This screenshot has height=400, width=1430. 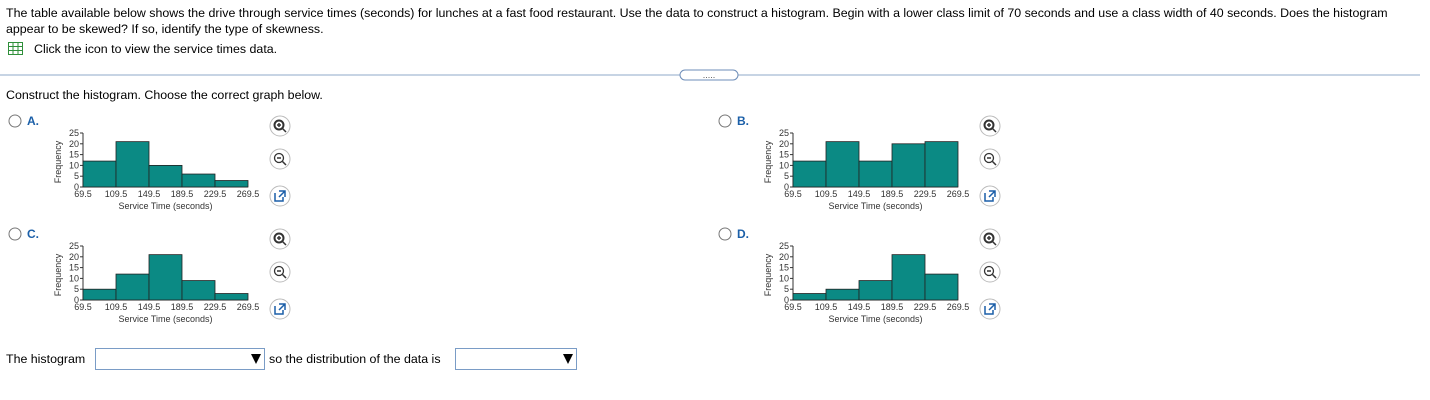 What do you see at coordinates (33, 234) in the screenshot?
I see `option-label: C.` at bounding box center [33, 234].